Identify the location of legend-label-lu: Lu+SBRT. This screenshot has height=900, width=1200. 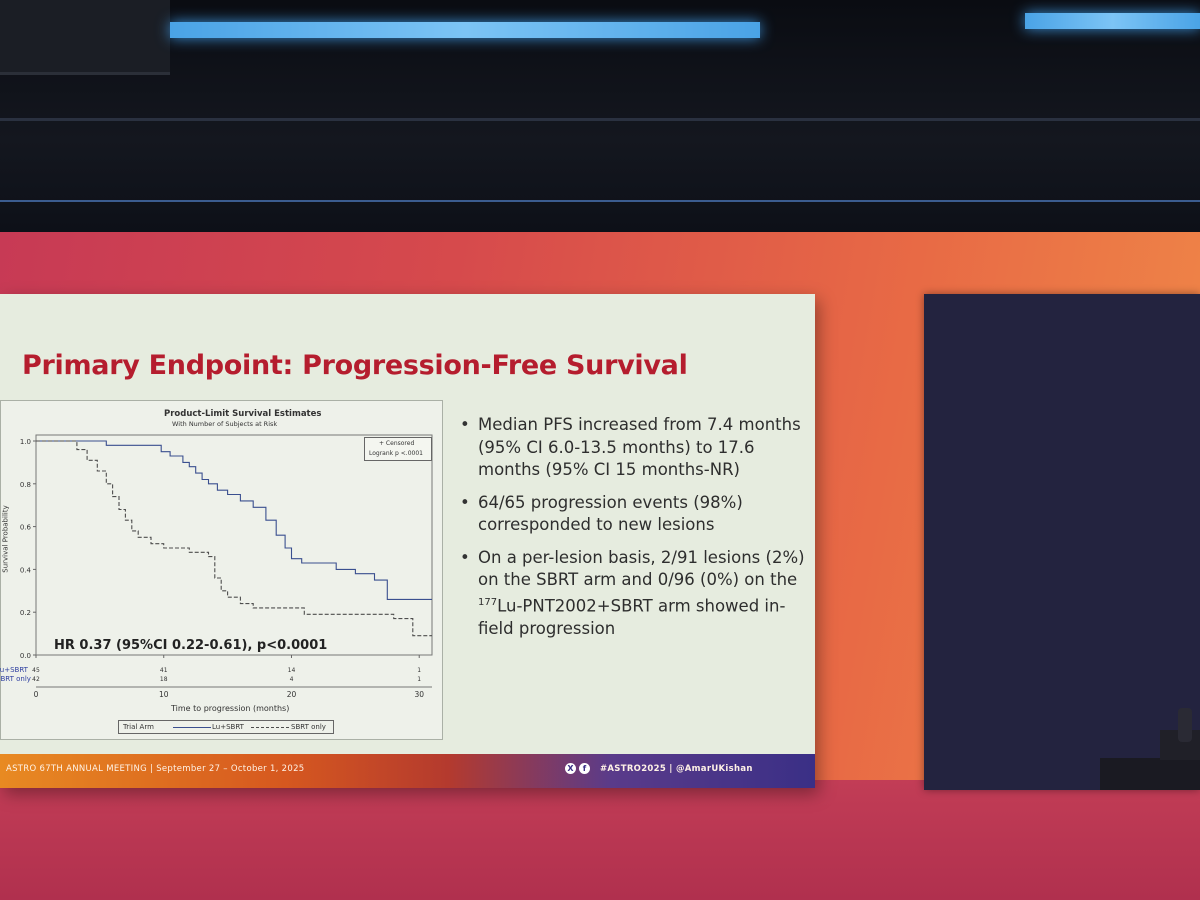
(228, 727).